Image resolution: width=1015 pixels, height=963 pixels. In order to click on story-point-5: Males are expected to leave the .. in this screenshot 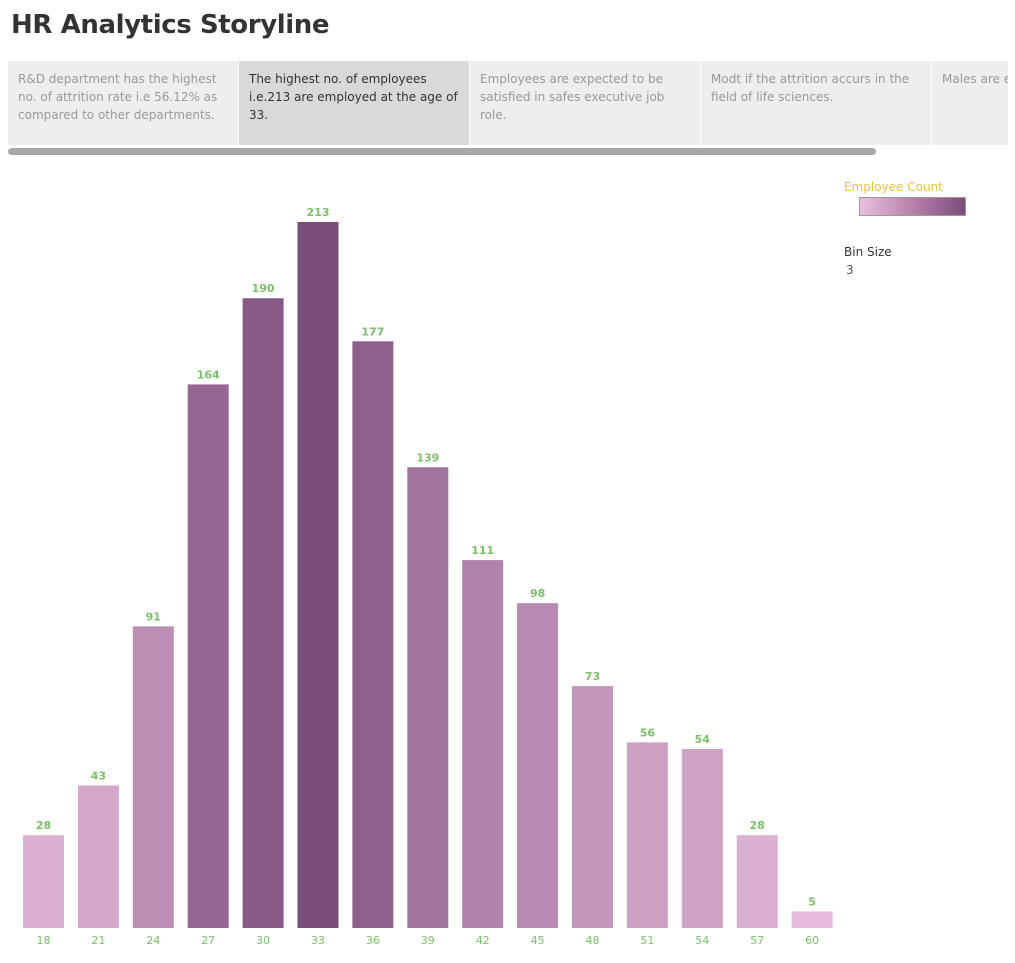, I will do `click(970, 103)`.